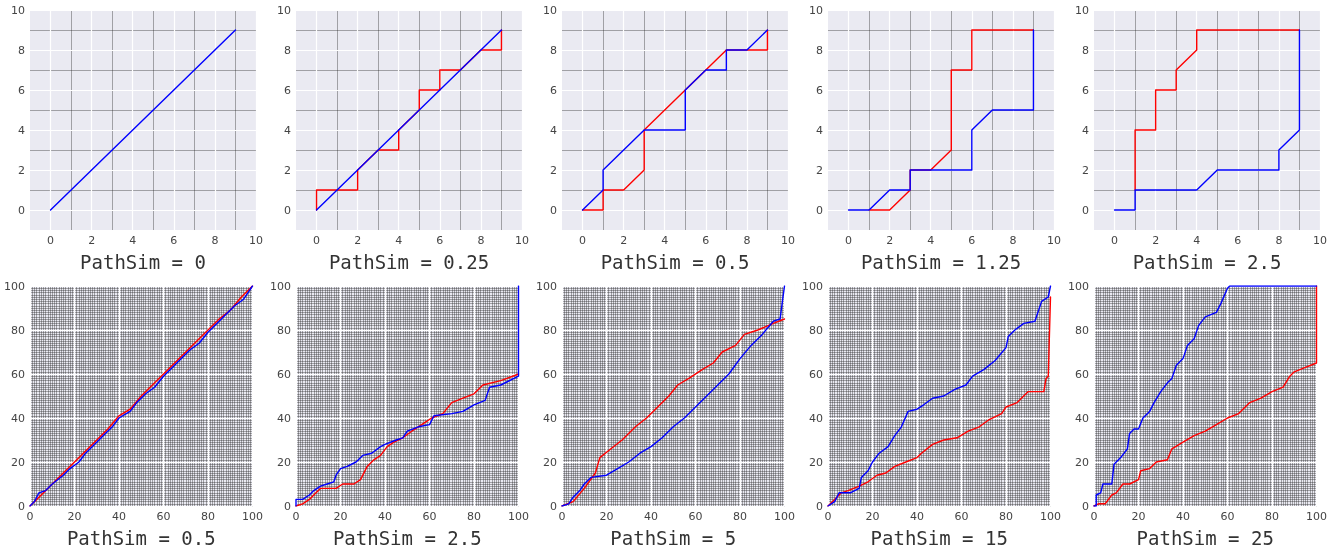 Image resolution: width=1332 pixels, height=552 pixels. Describe the element at coordinates (143, 261) in the screenshot. I see `x-axis-title: PathSim = 0` at that location.